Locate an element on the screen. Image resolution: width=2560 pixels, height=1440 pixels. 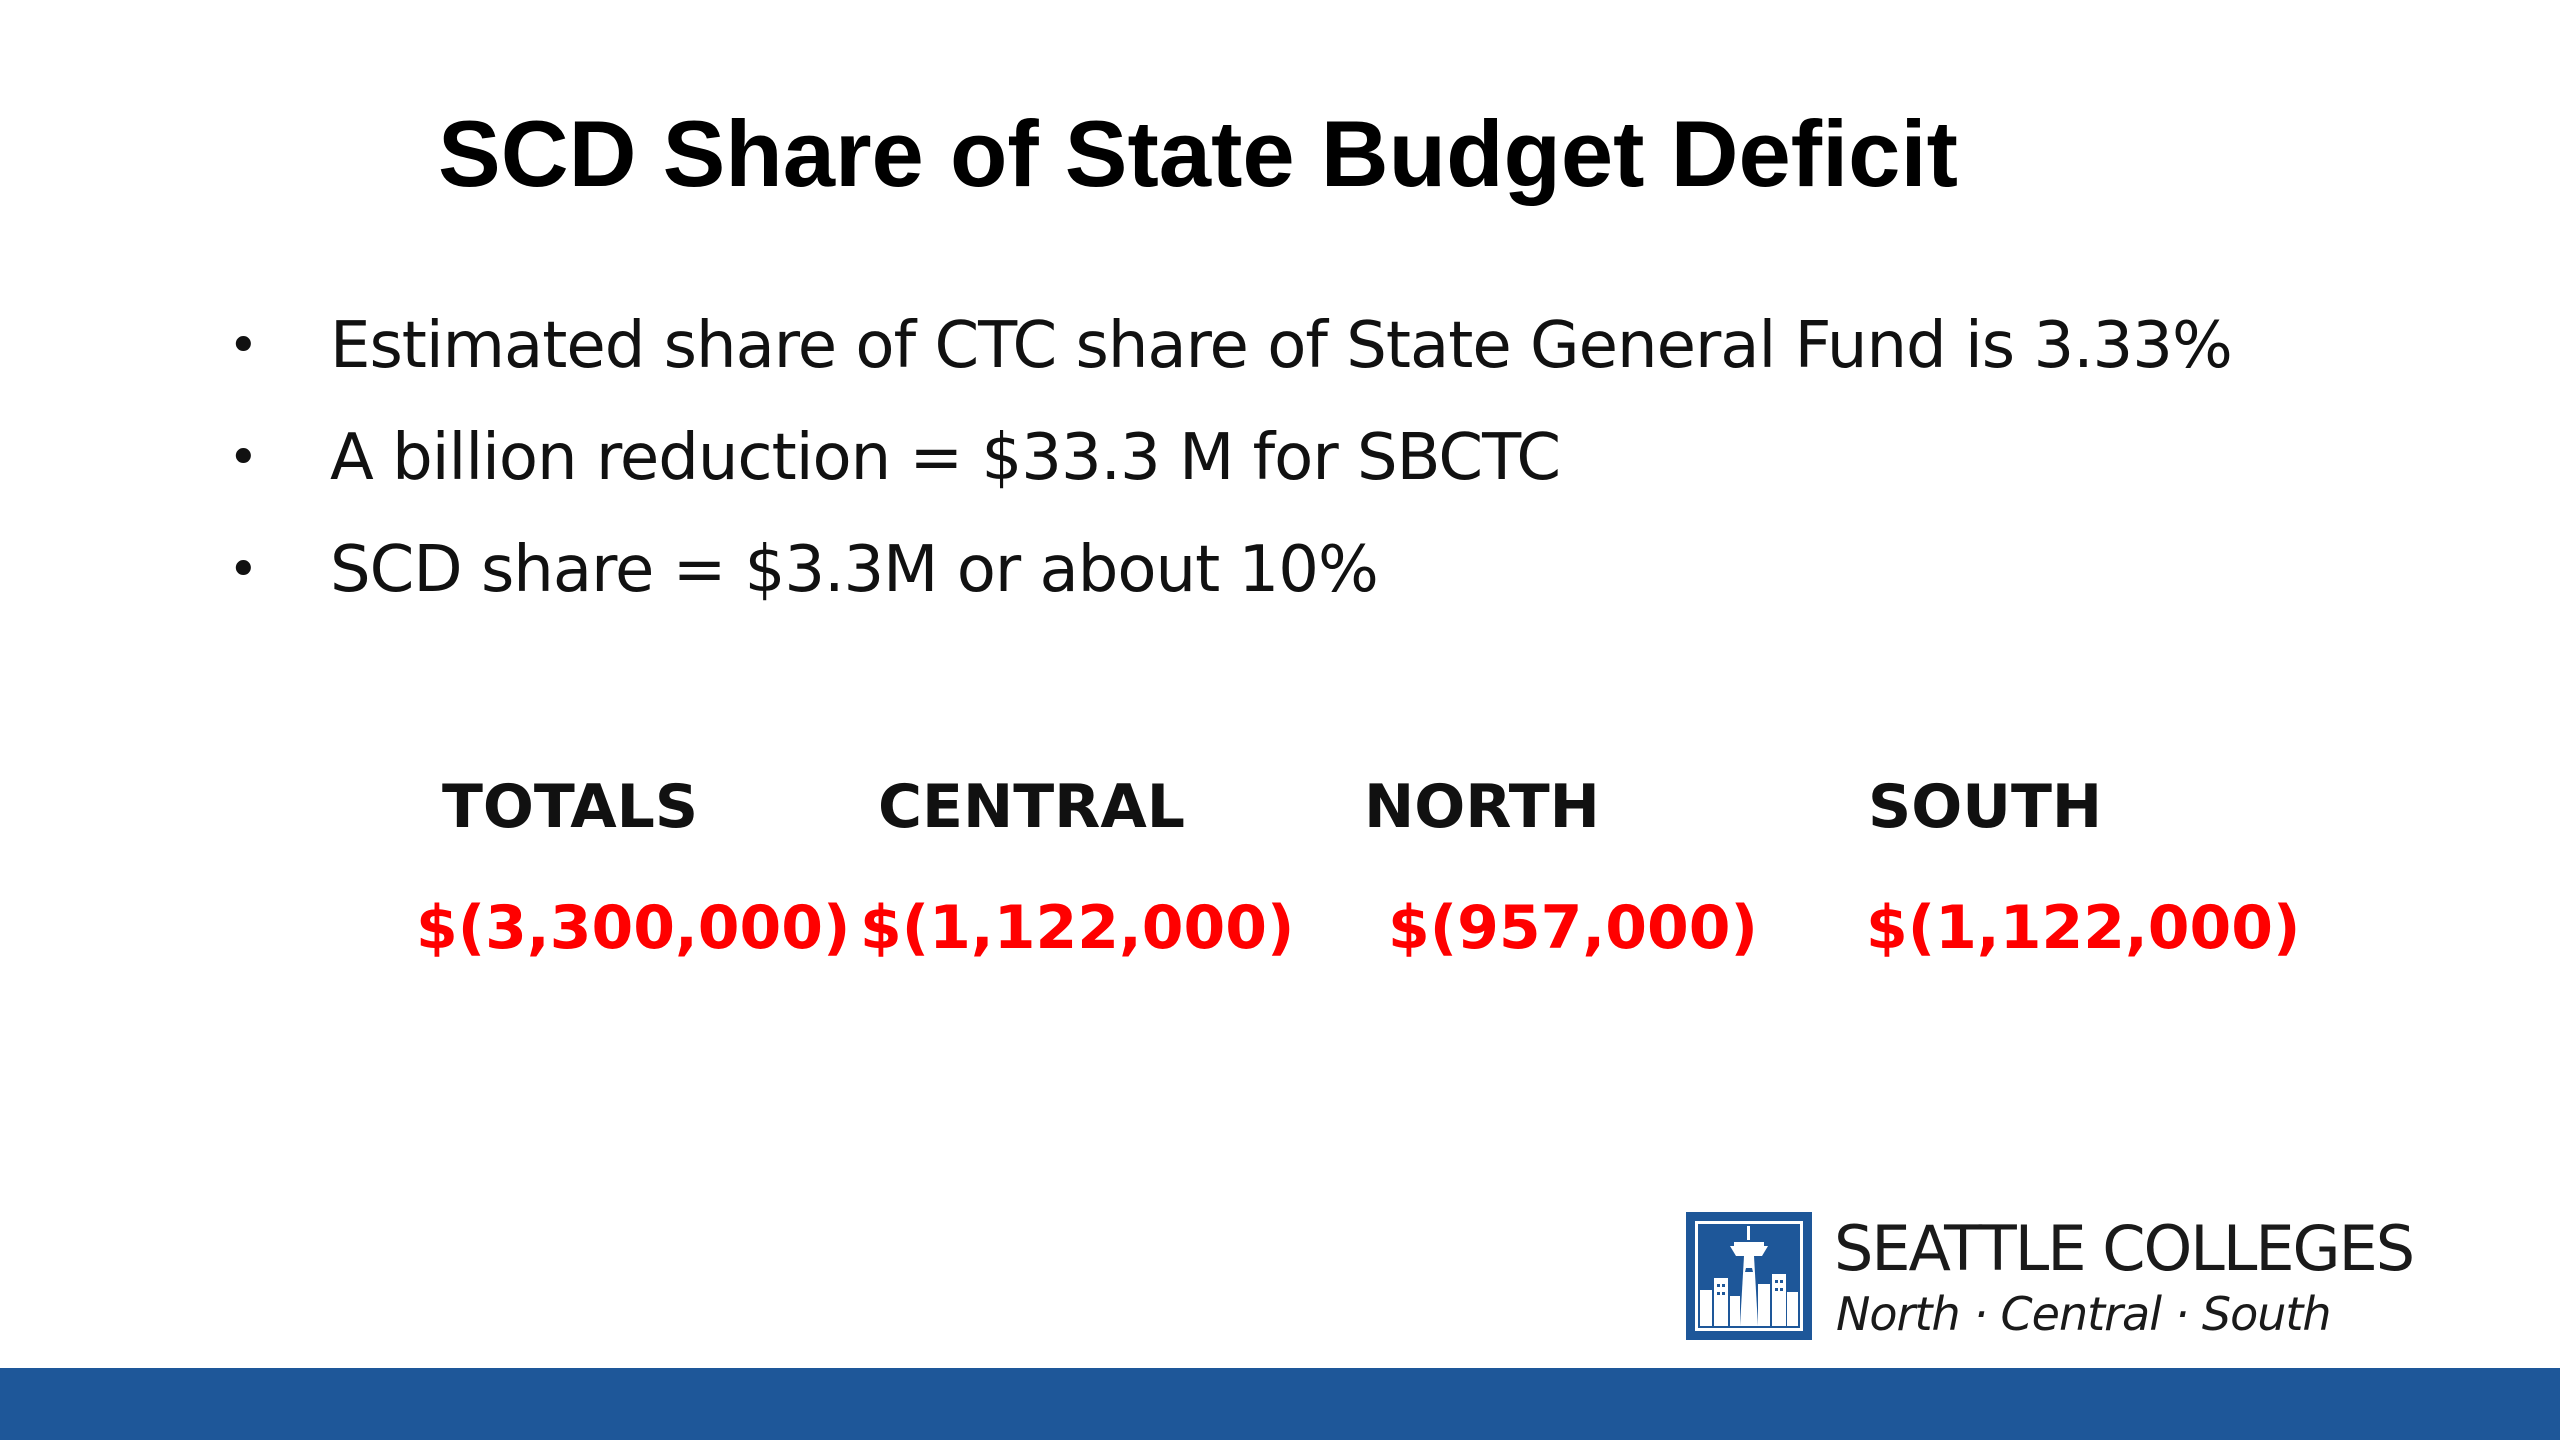
logo-name: SEATTLE COLLEGES is located at coordinates (2124, 1248).